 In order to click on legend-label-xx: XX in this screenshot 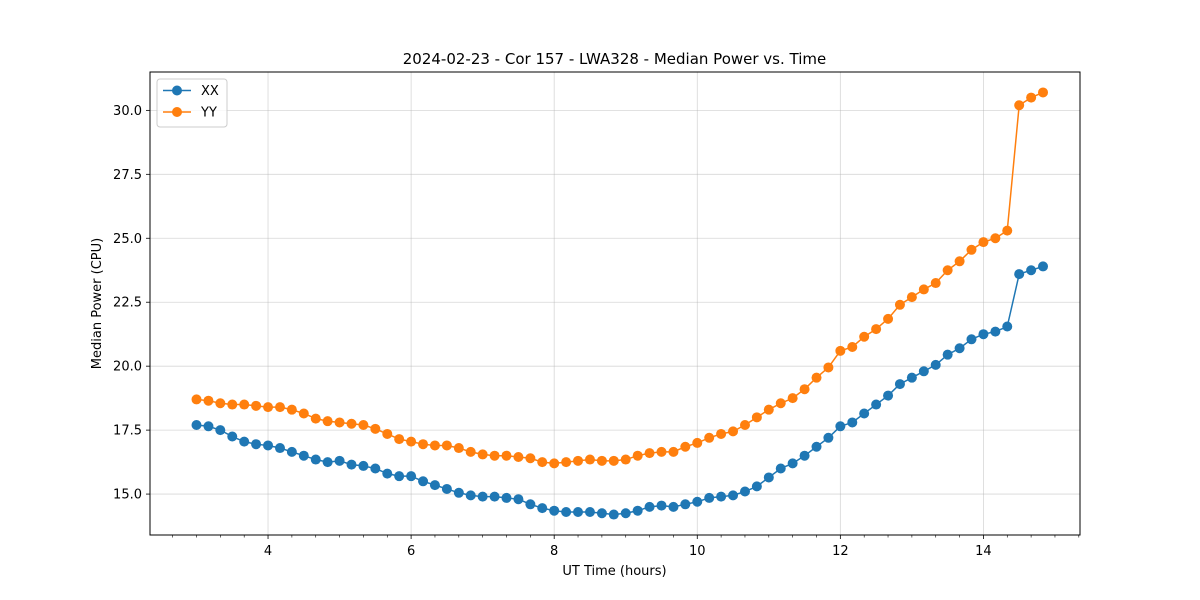, I will do `click(210, 91)`.